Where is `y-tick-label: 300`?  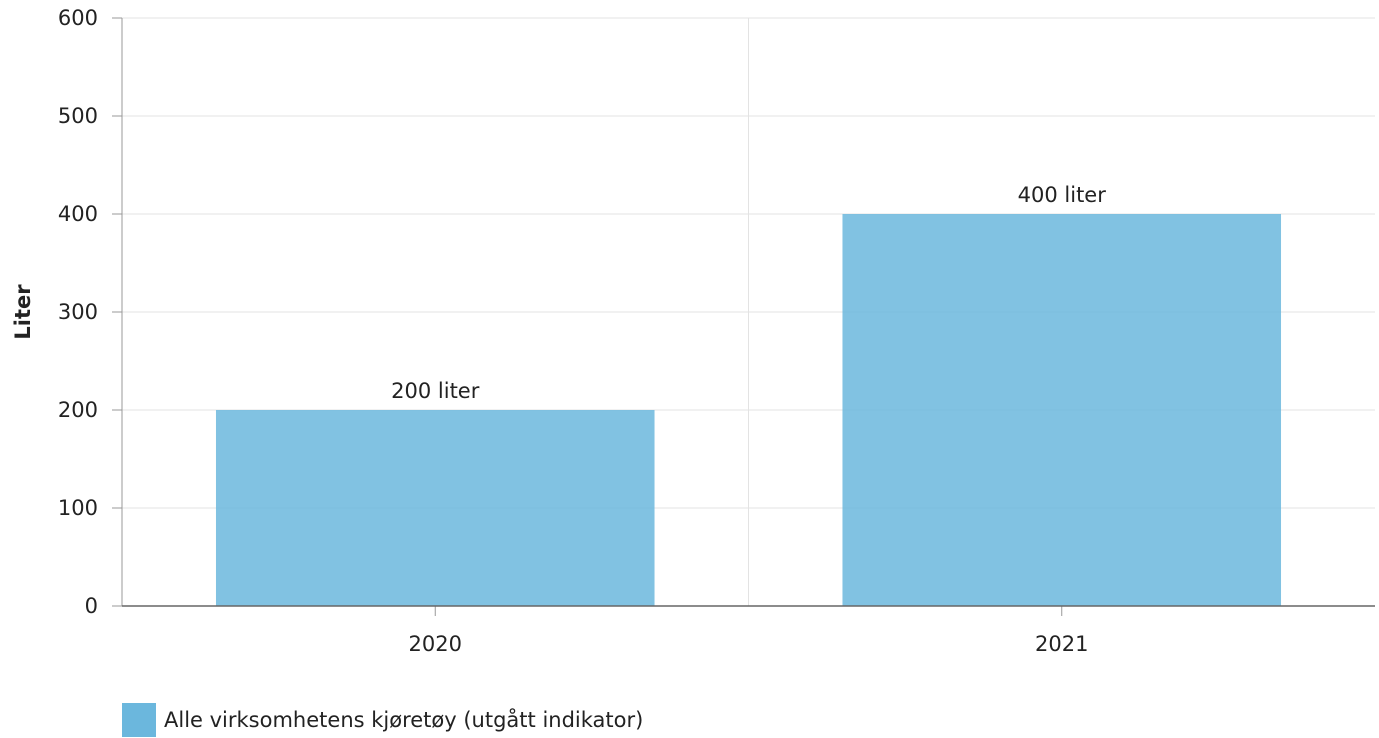 y-tick-label: 300 is located at coordinates (78, 312).